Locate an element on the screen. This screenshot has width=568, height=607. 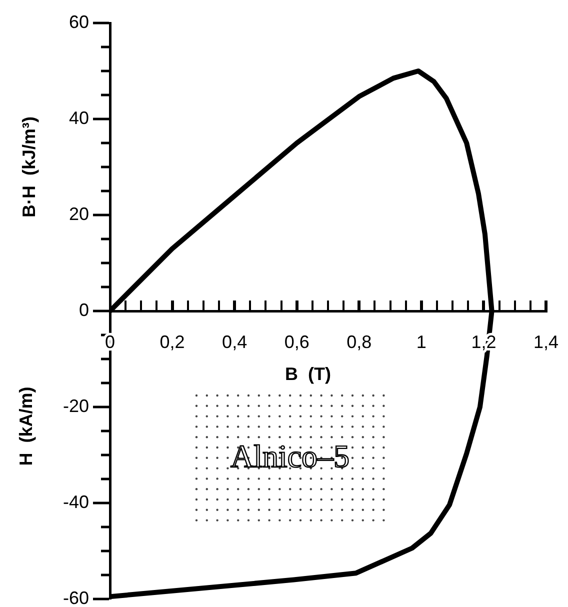
x-tick-label: 1,4 is located at coordinates (546, 342).